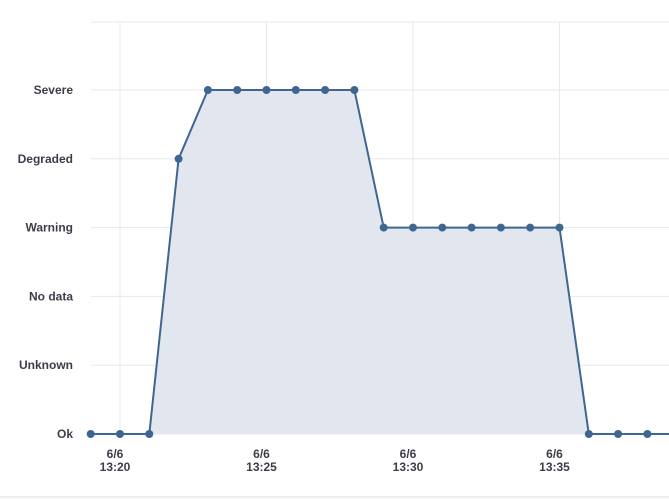  I want to click on y-tick-label: Ok, so click(65, 434).